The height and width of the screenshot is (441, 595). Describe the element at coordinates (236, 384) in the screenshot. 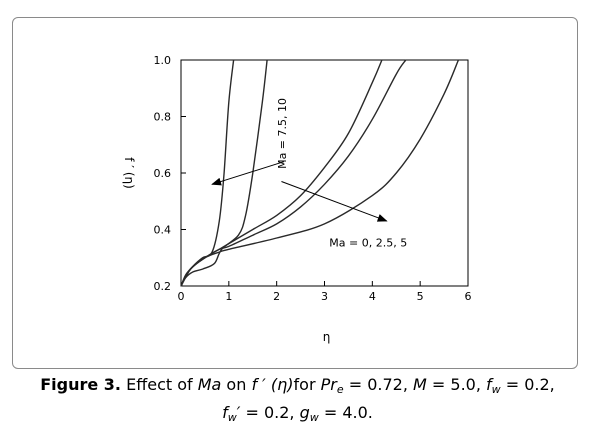

I see `caption-text: on` at that location.